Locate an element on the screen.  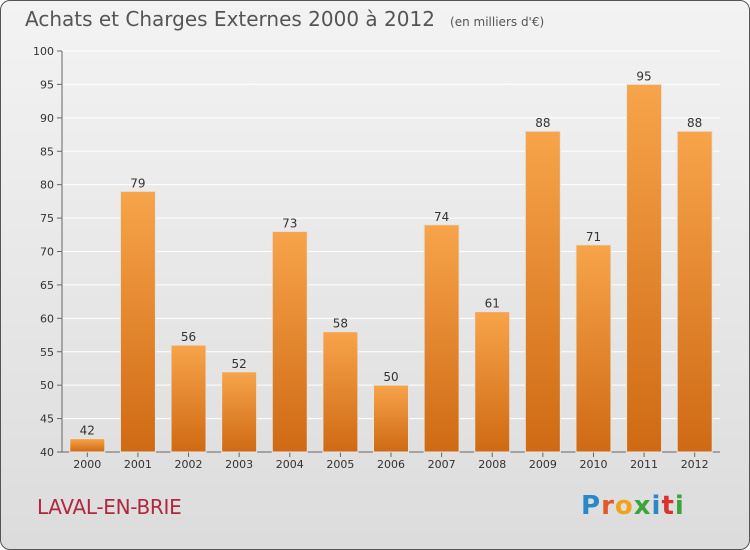
bar-2004 is located at coordinates (289, 341).